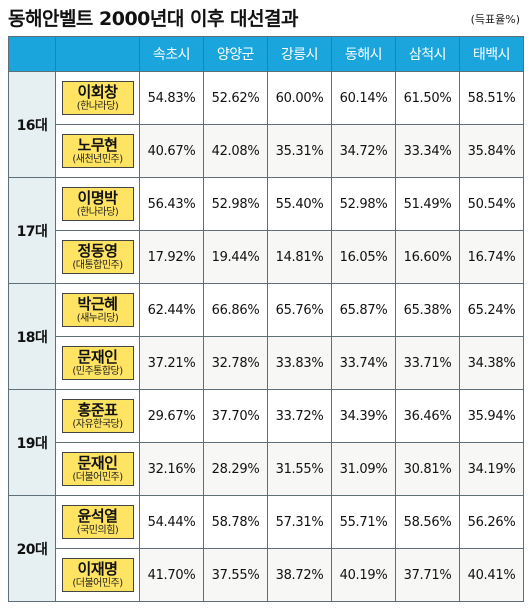  What do you see at coordinates (235, 575) in the screenshot?
I see `vote-share-cell: 37.55%` at bounding box center [235, 575].